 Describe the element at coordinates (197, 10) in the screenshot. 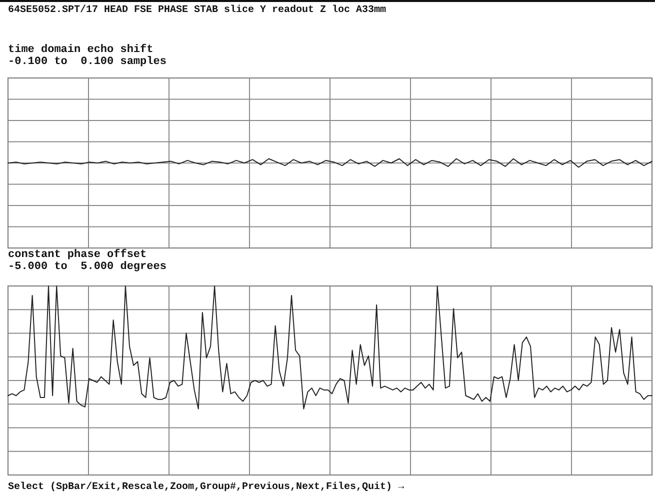

I see `text: 64SE5052.SPT/17 HEAD FSE PHASE STAB slice Y readout Z loc A33mm` at that location.